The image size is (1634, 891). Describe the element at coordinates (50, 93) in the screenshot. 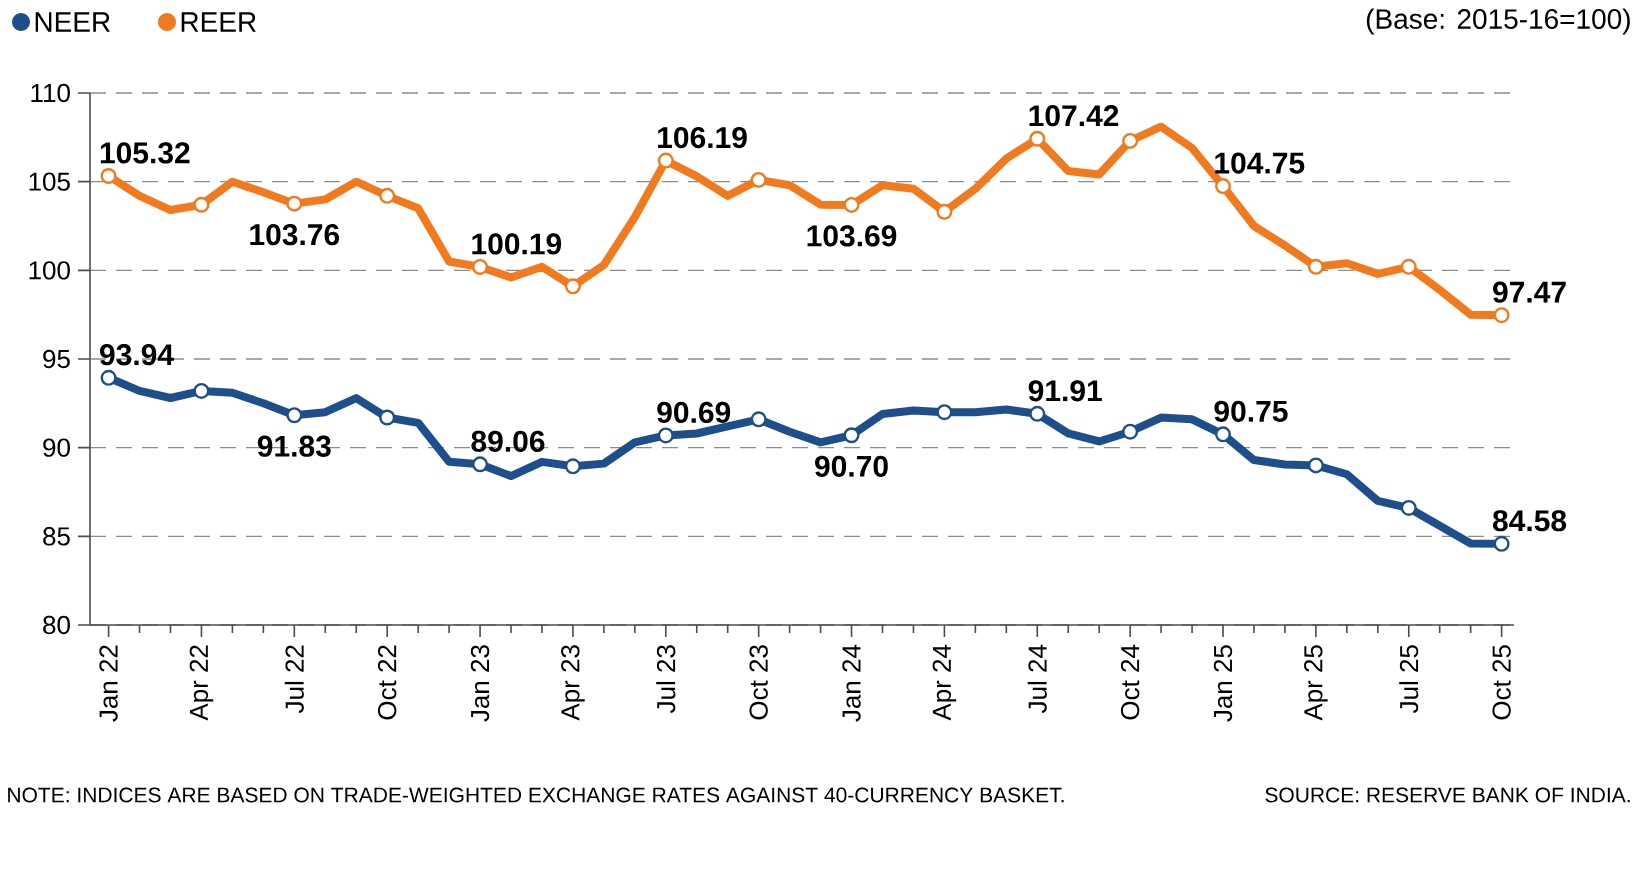

I see `y-tick-label: 110` at that location.